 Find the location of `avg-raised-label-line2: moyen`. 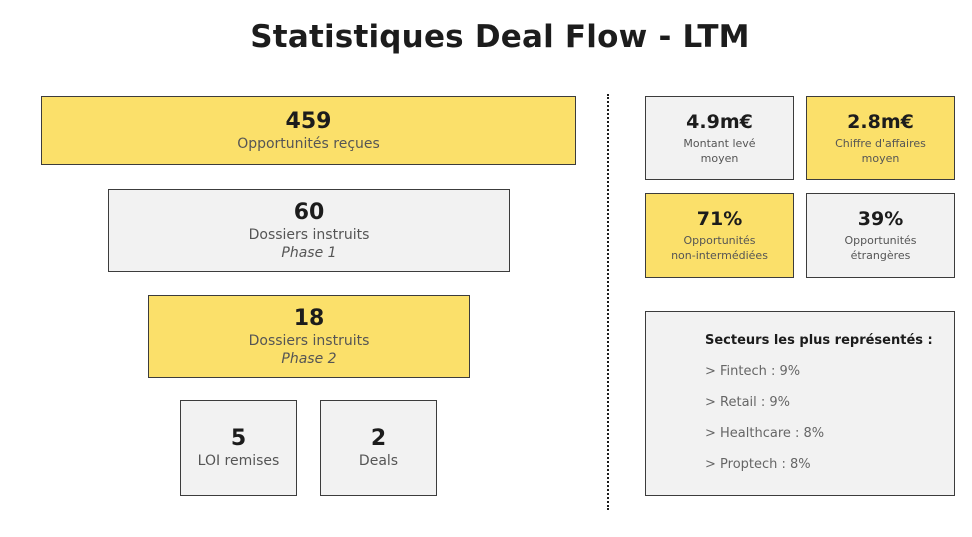

avg-raised-label-line2: moyen is located at coordinates (719, 158).